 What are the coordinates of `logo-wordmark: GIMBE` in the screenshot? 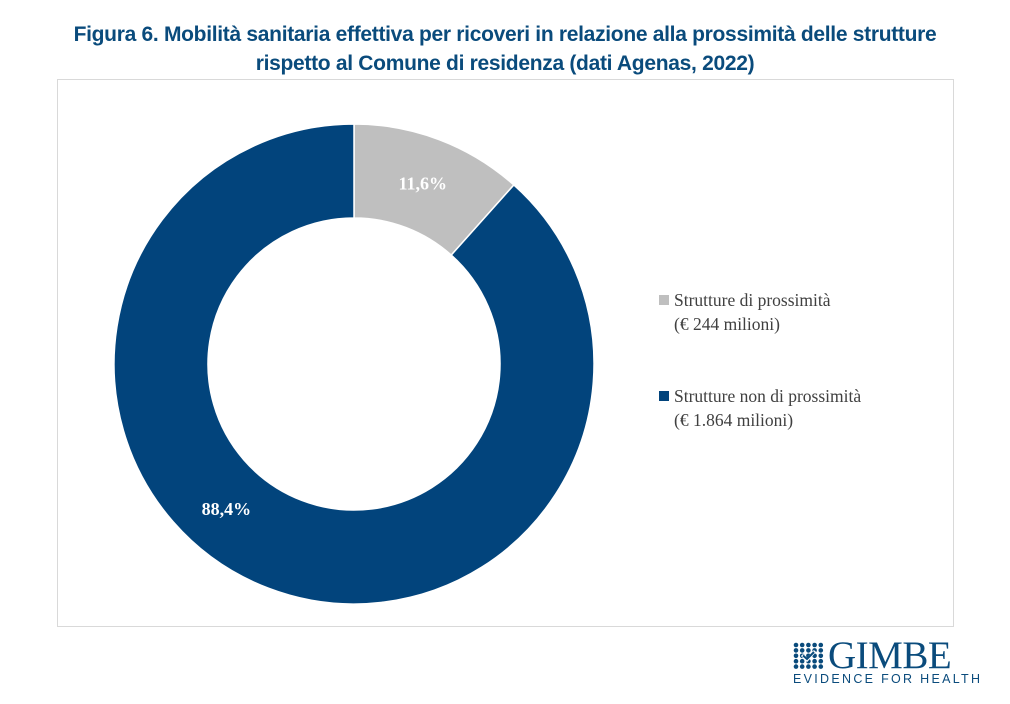 It's located at (890, 655).